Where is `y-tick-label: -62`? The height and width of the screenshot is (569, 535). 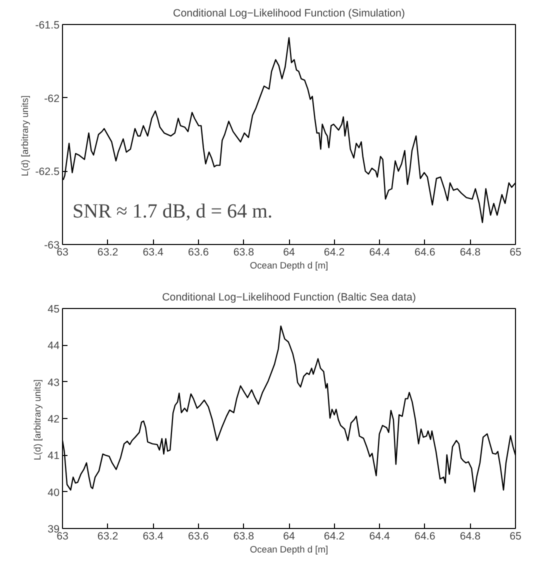
y-tick-label: -62 is located at coordinates (52, 98).